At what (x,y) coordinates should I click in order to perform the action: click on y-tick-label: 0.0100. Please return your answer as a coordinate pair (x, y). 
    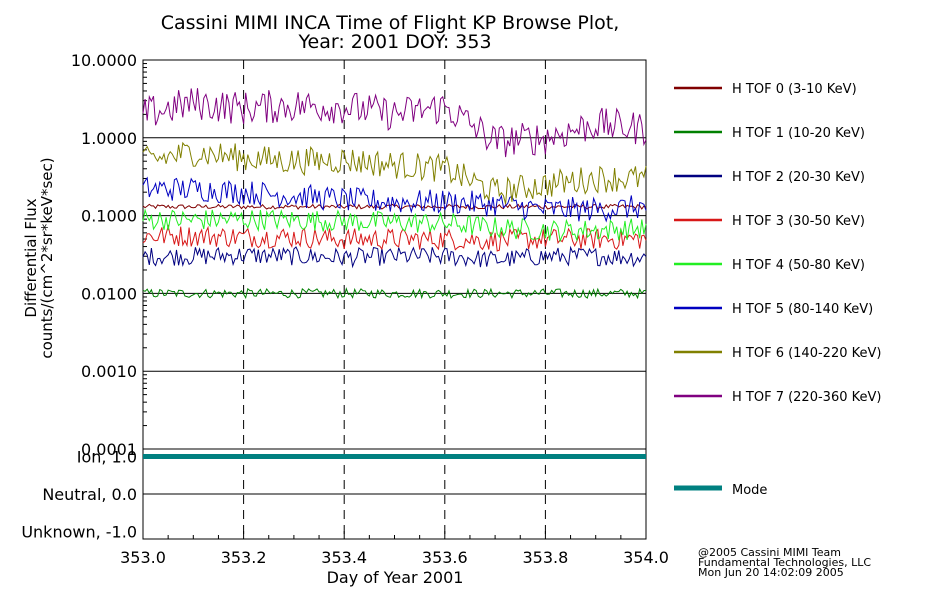
    Looking at the image, I should click on (109, 293).